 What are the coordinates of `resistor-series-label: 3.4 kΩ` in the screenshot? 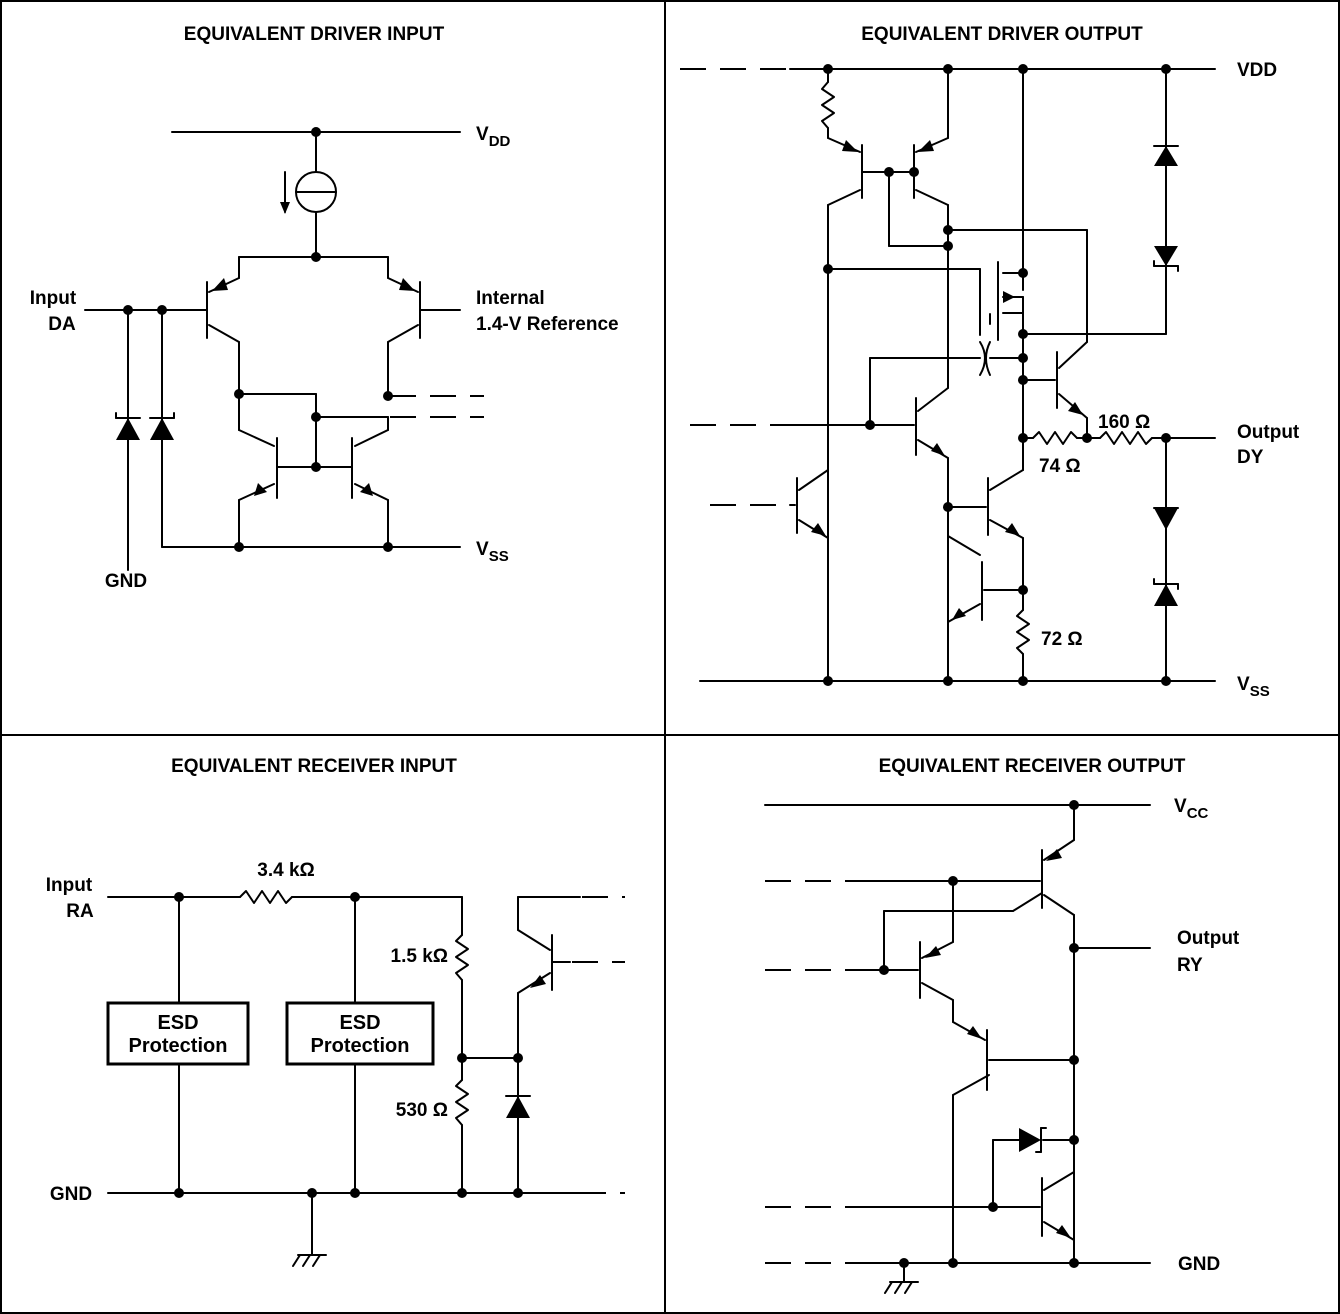 It's located at (286, 870).